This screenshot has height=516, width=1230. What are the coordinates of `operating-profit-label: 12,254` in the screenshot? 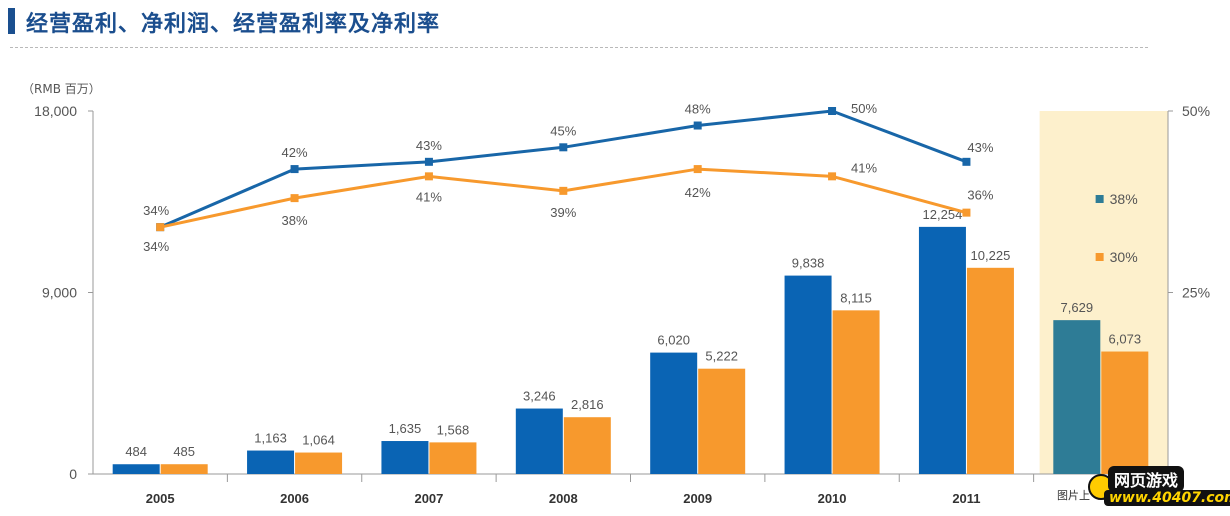 It's located at (943, 214).